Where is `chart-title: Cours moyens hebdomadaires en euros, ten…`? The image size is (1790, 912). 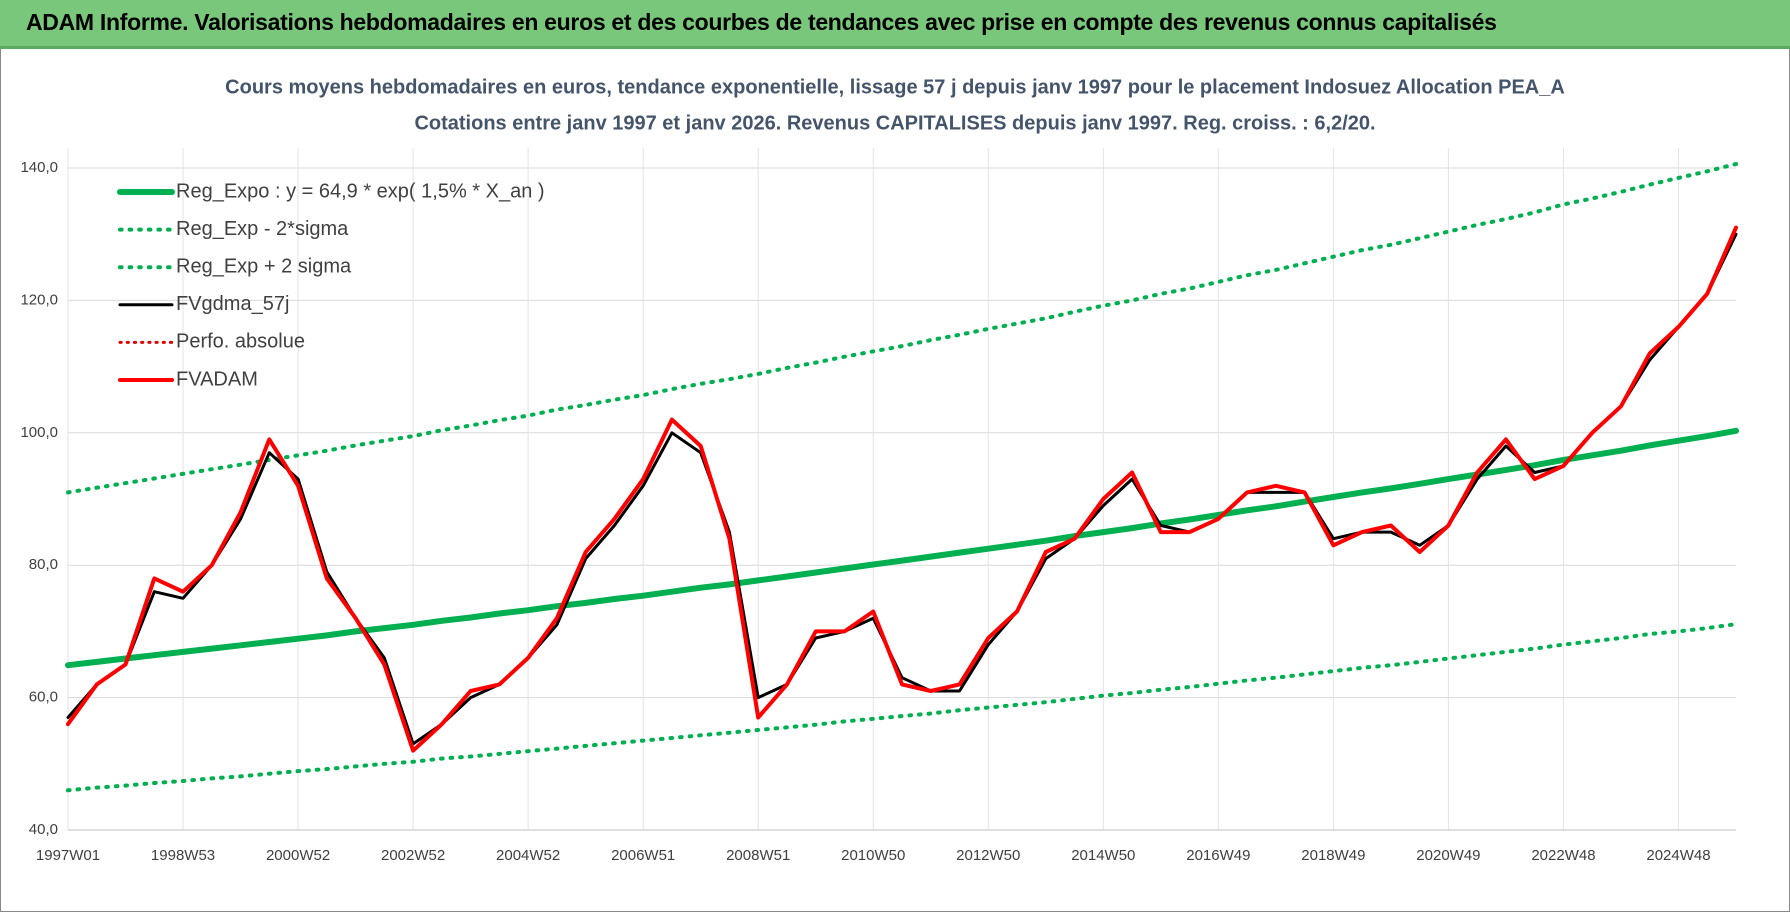
chart-title: Cours moyens hebdomadaires en euros, ten… is located at coordinates (895, 87).